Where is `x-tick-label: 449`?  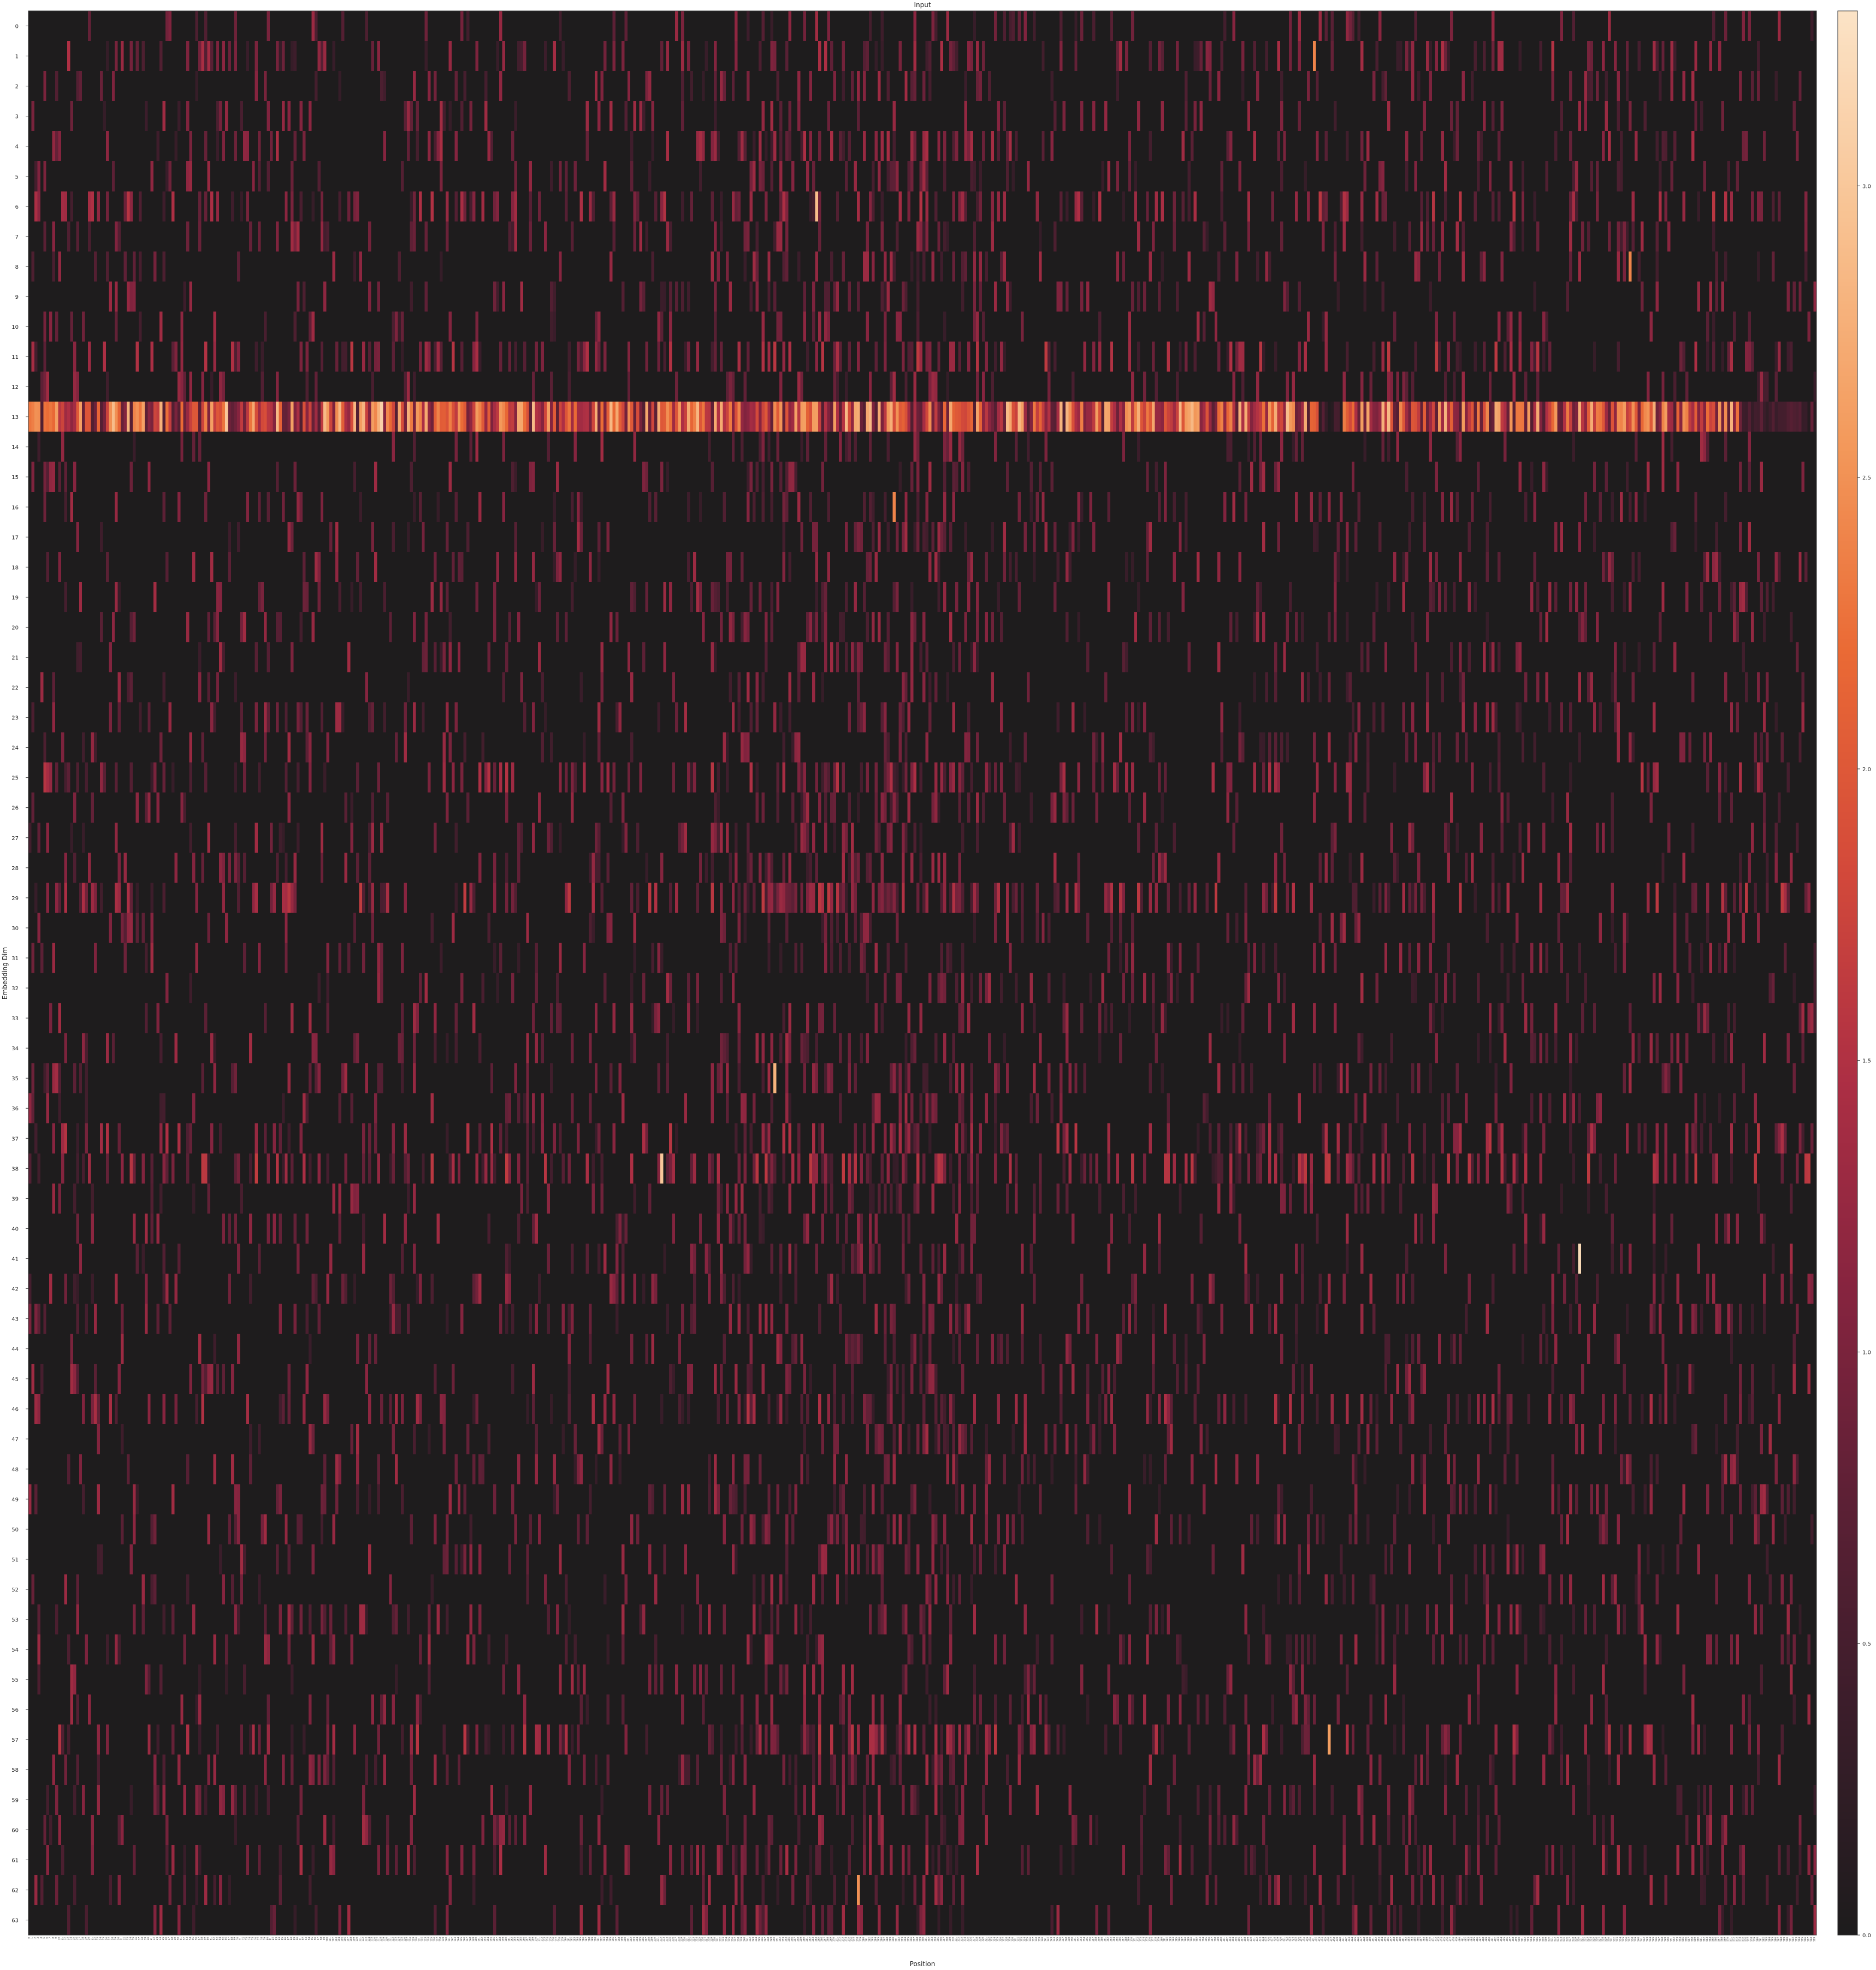 x-tick-label: 449 is located at coordinates (1368, 1939).